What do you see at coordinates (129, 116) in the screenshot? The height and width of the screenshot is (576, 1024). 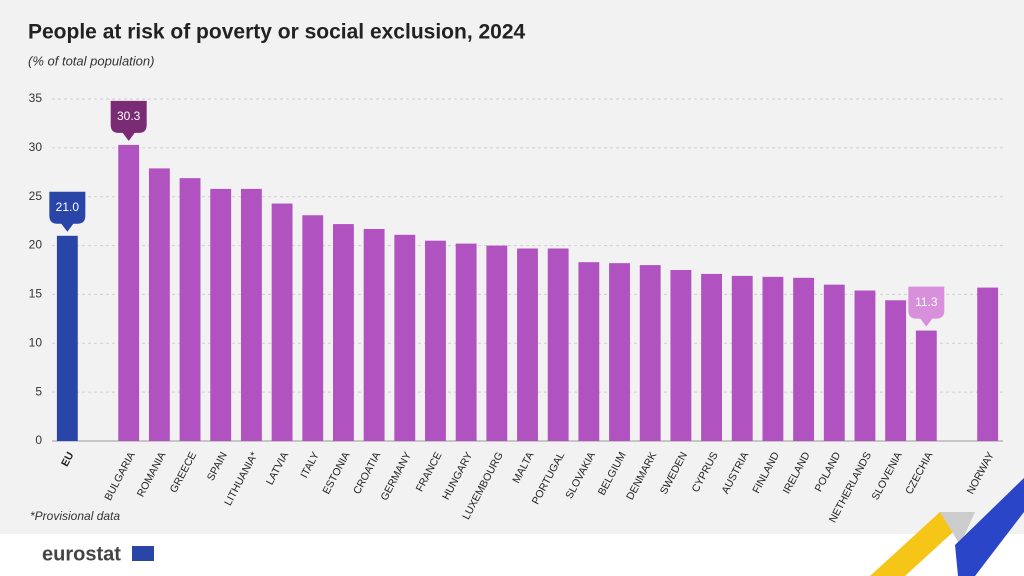 I see `value-label: 30.3` at bounding box center [129, 116].